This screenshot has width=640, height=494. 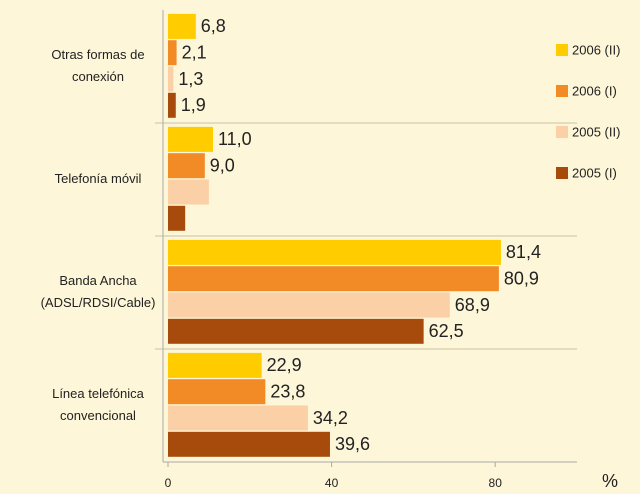 What do you see at coordinates (194, 52) in the screenshot?
I see `value-label: 2,1` at bounding box center [194, 52].